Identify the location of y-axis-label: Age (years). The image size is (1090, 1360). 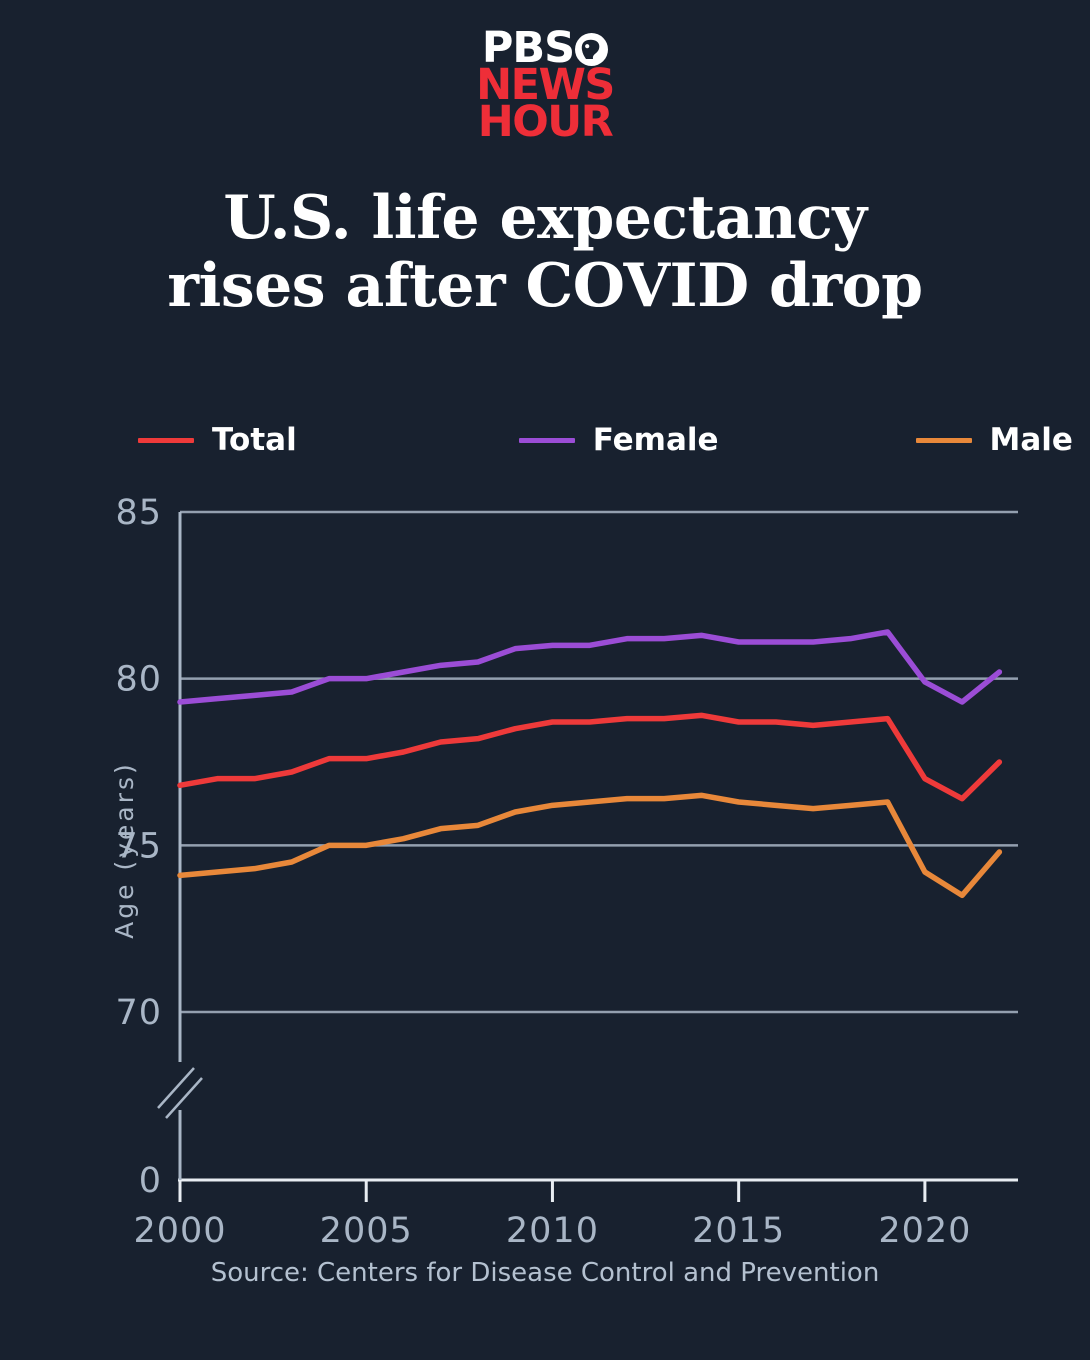
(124, 850).